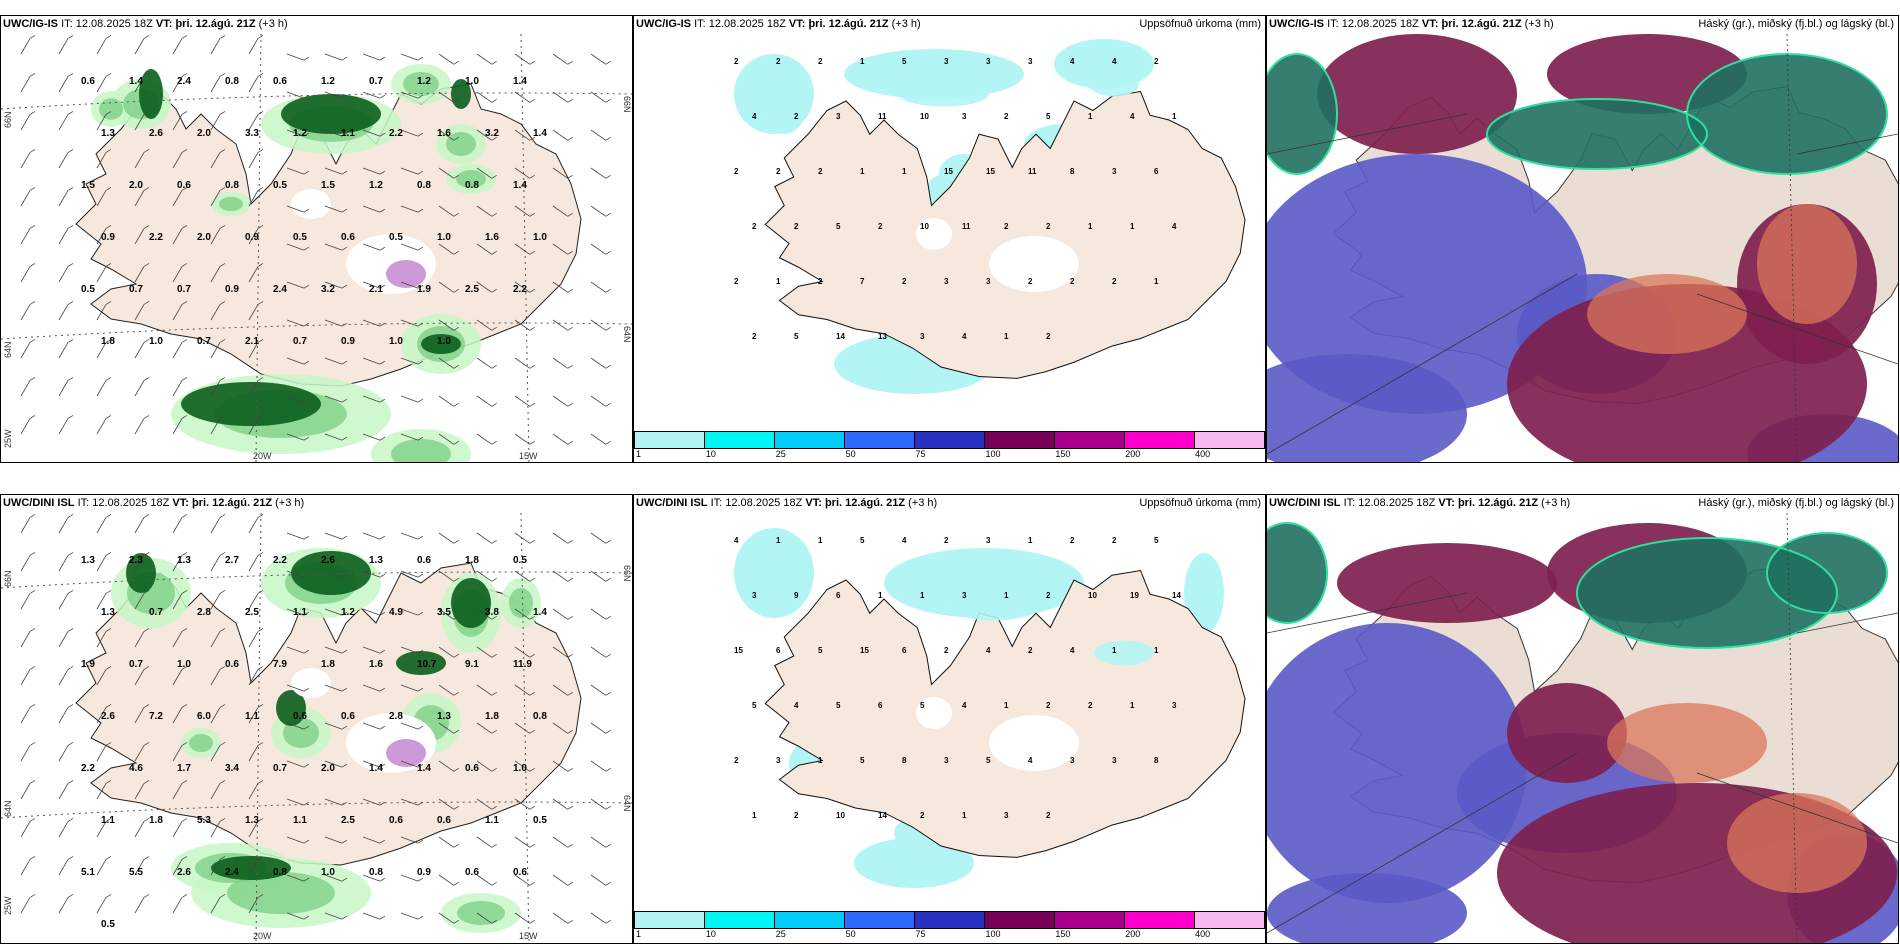  Describe the element at coordinates (1203, 934) in the screenshot. I see `colorbar-tick-label: 400` at that location.